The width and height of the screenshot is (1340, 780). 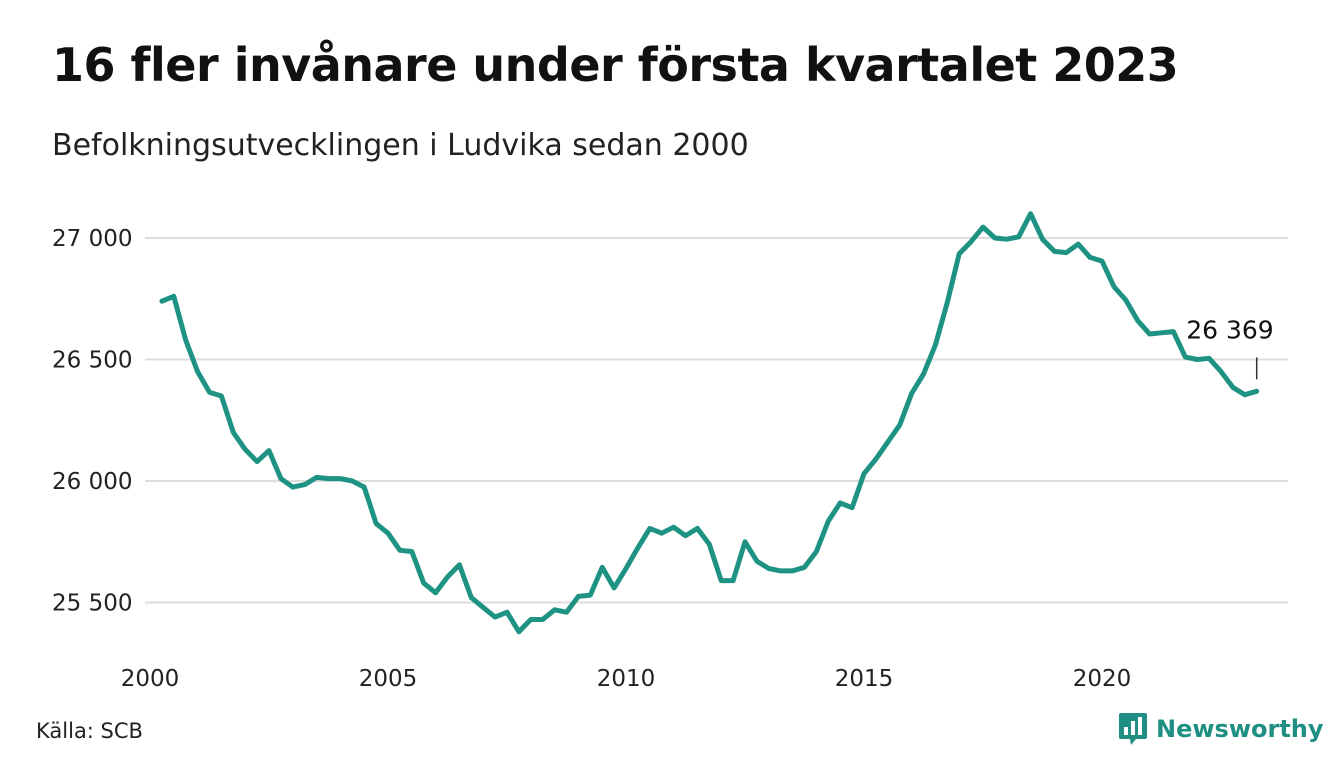 What do you see at coordinates (150, 679) in the screenshot?
I see `x-tick-label: 2000` at bounding box center [150, 679].